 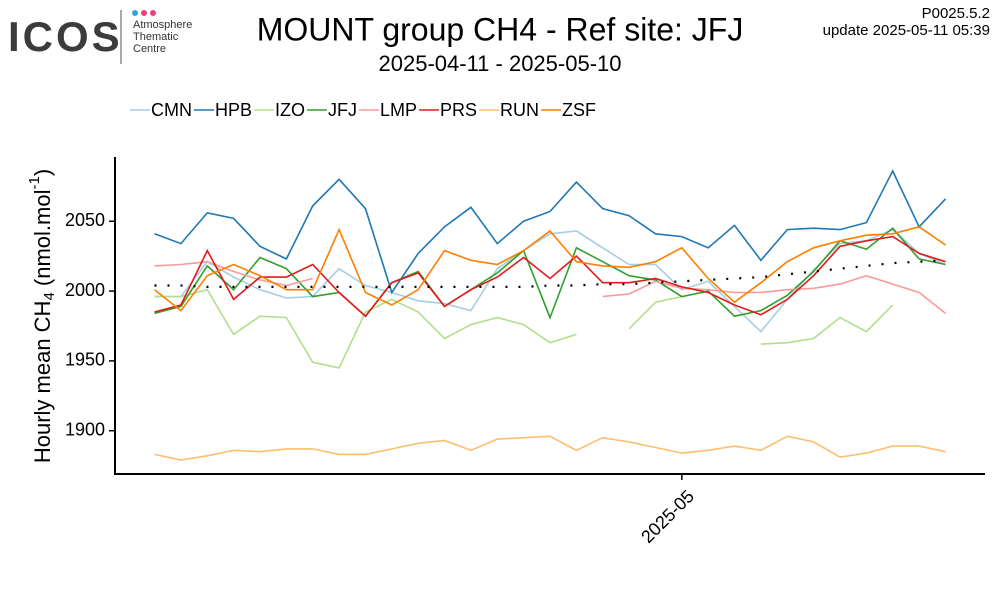 What do you see at coordinates (42, 382) in the screenshot?
I see `y-label-main: Hourly mean CH` at bounding box center [42, 382].